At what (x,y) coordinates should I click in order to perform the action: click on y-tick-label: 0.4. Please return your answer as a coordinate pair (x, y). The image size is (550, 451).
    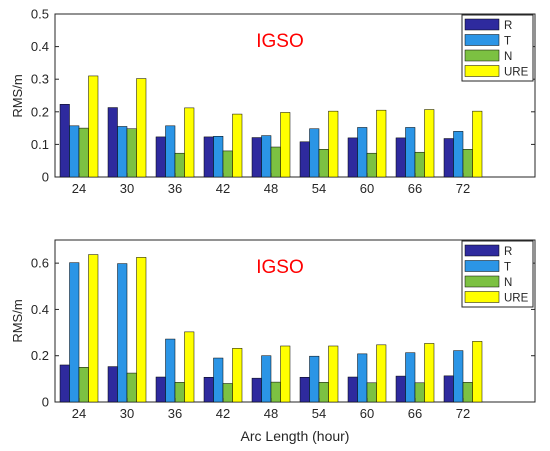
    Looking at the image, I should click on (40, 309).